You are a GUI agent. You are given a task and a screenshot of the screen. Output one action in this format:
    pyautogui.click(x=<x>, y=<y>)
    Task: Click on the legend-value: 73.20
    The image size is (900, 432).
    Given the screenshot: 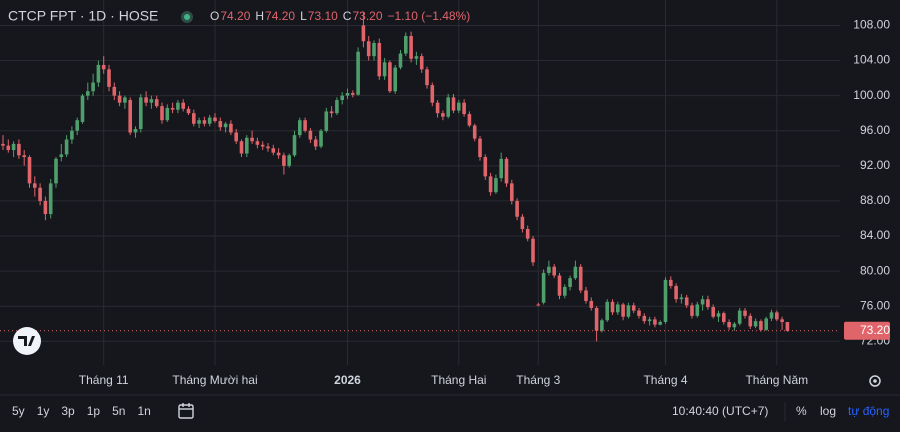 What is the action you would take?
    pyautogui.click(x=367, y=16)
    